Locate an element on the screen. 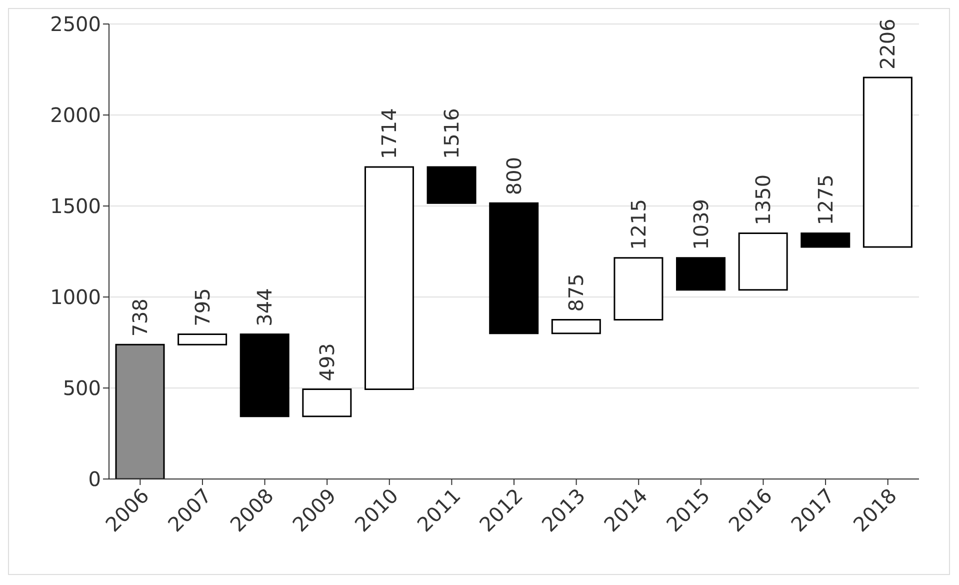  y-tick-label: 2500 is located at coordinates (75, 24).